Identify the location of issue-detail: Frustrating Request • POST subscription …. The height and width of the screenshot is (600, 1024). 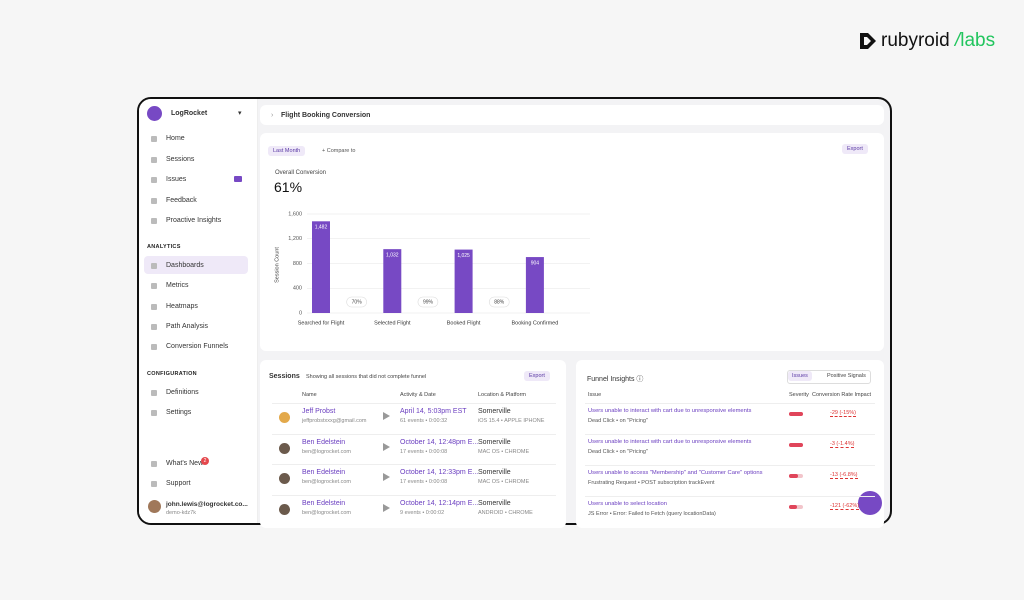
(651, 483).